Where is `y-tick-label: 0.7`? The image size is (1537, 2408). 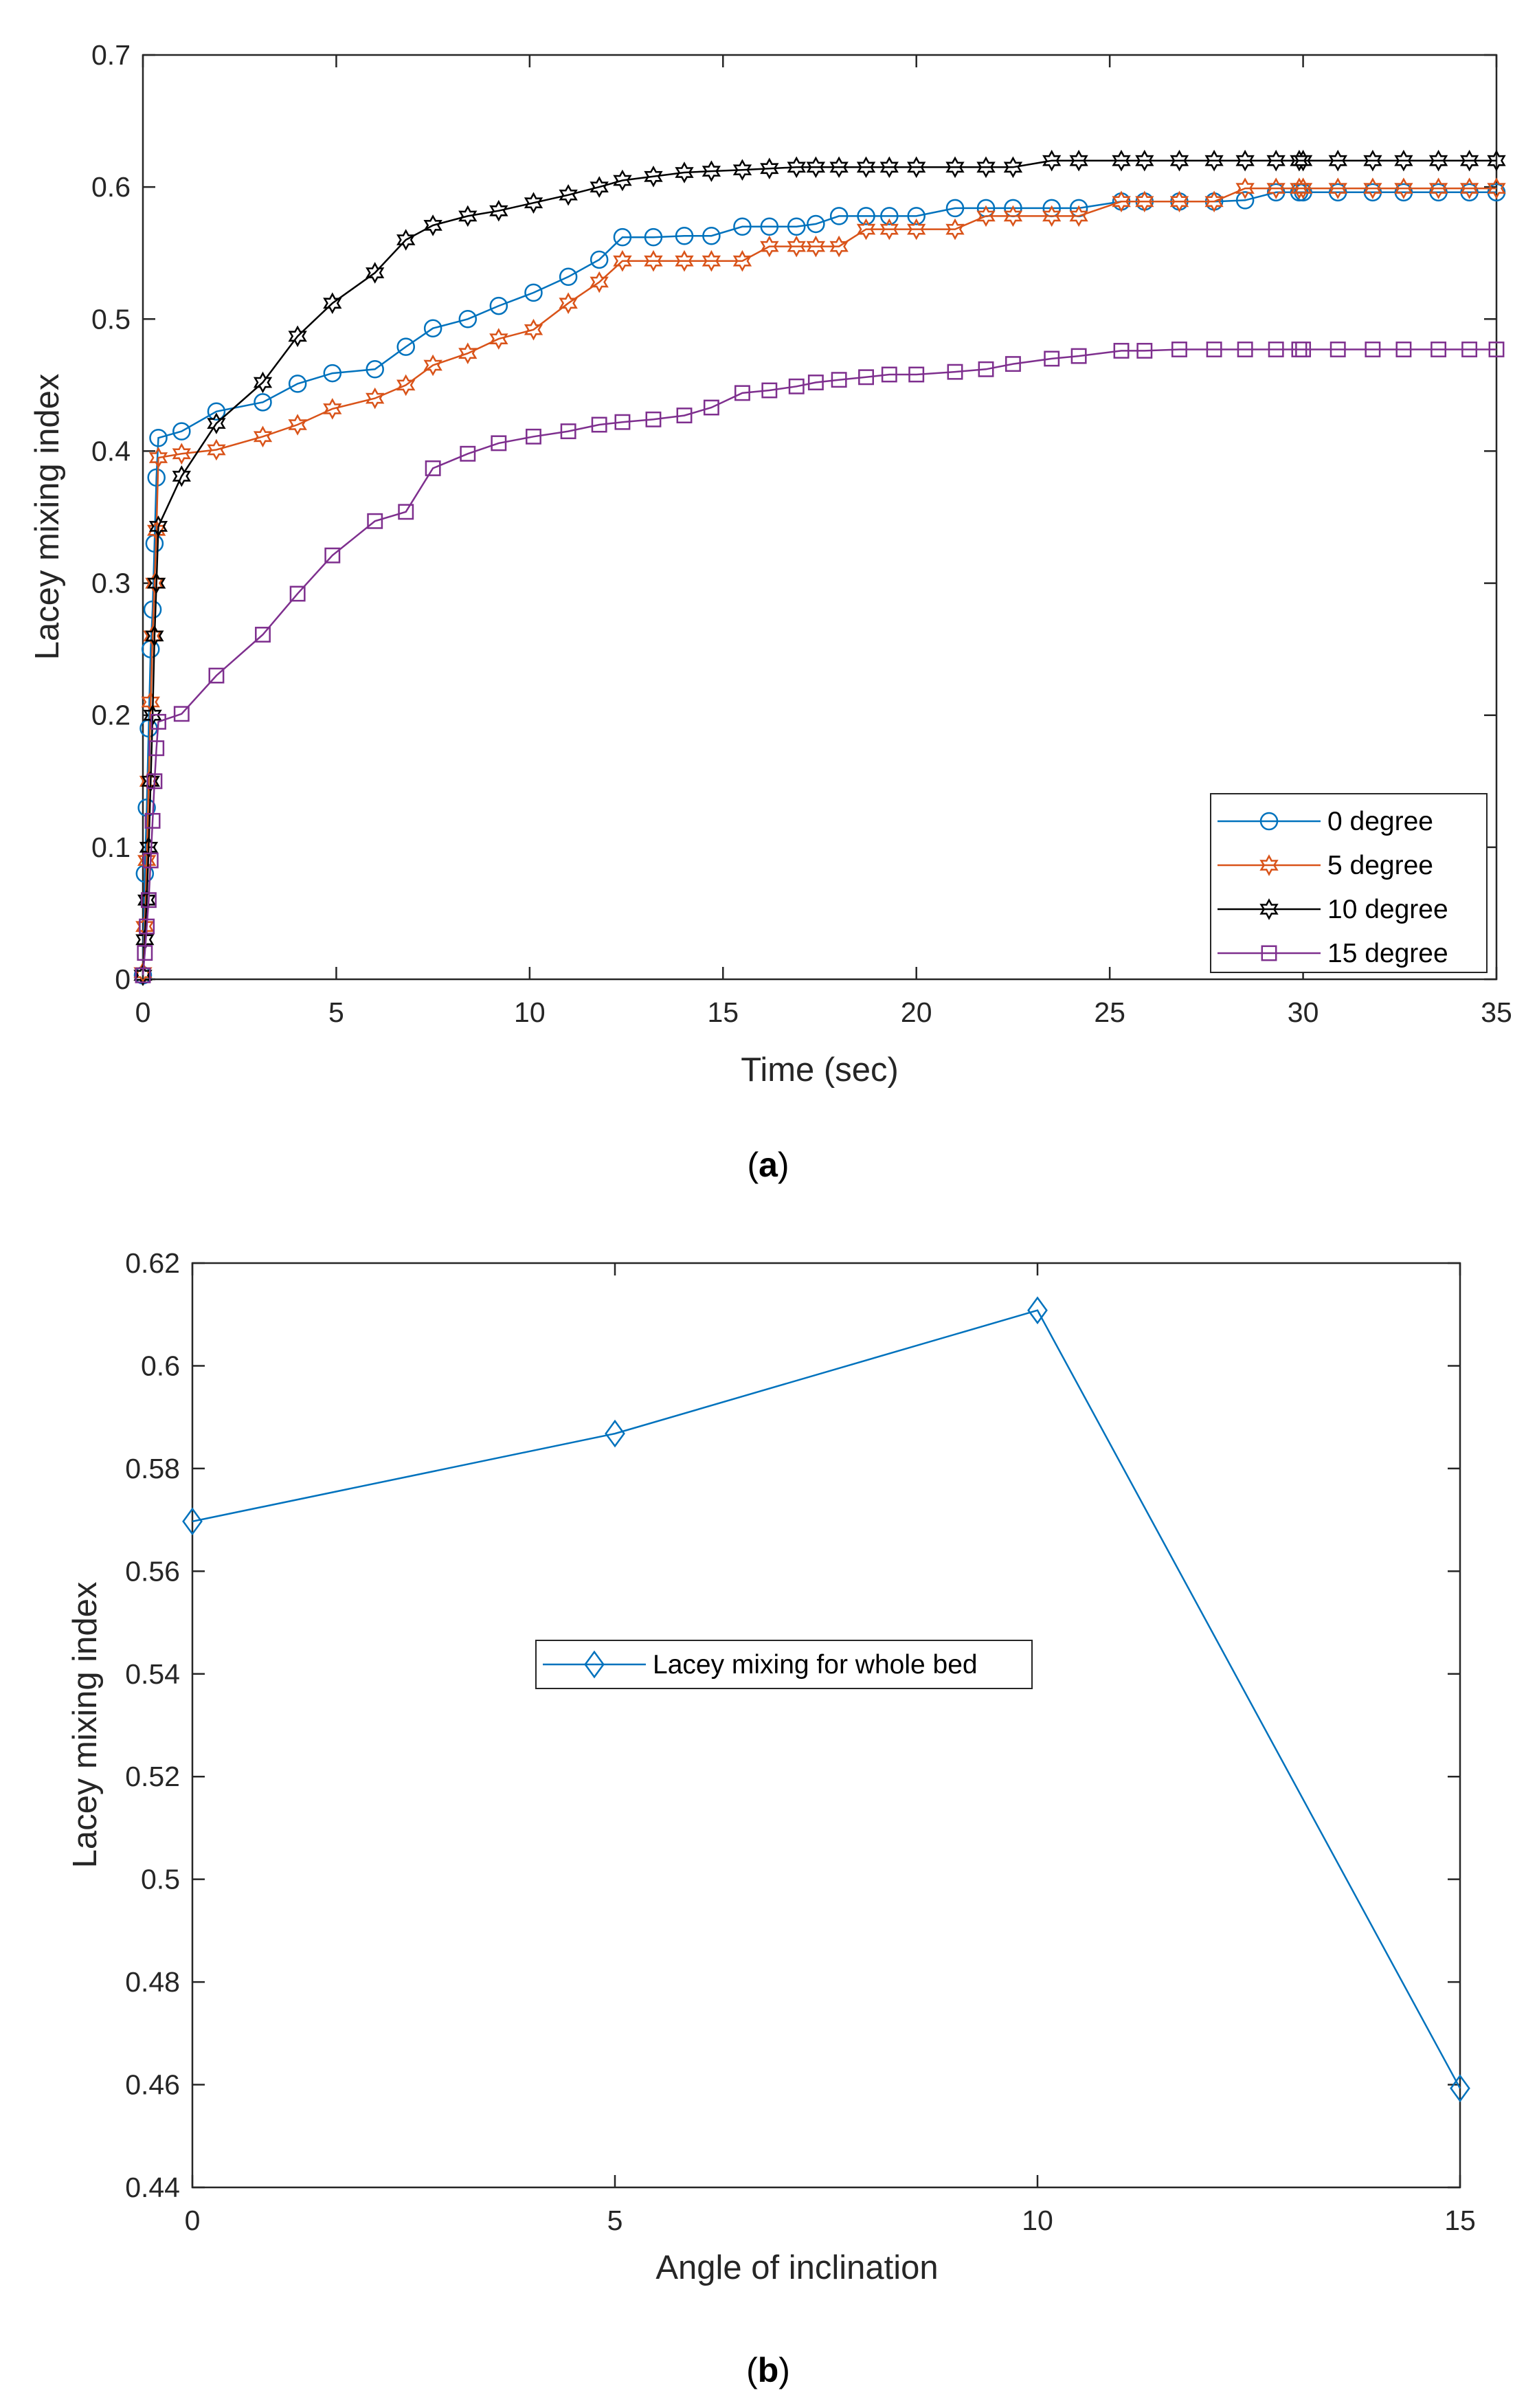
y-tick-label: 0.7 is located at coordinates (111, 55).